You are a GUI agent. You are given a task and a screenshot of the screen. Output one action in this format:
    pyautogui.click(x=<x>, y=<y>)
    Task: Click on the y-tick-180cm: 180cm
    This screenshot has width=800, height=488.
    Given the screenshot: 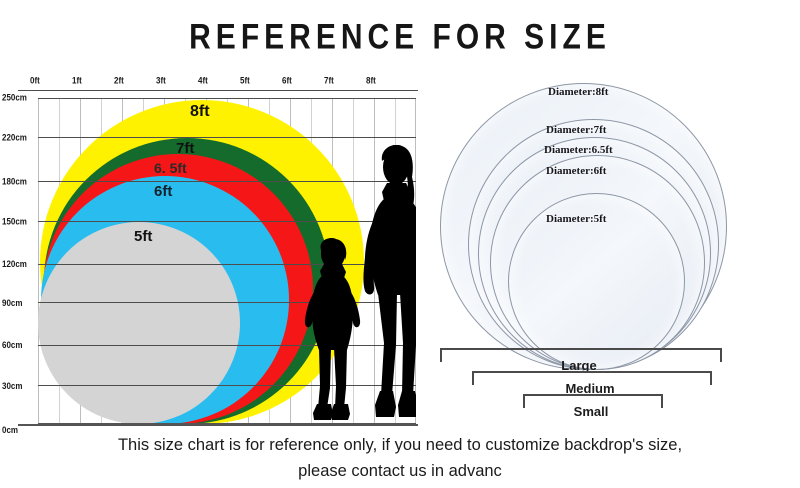 What is the action you would take?
    pyautogui.click(x=14, y=181)
    